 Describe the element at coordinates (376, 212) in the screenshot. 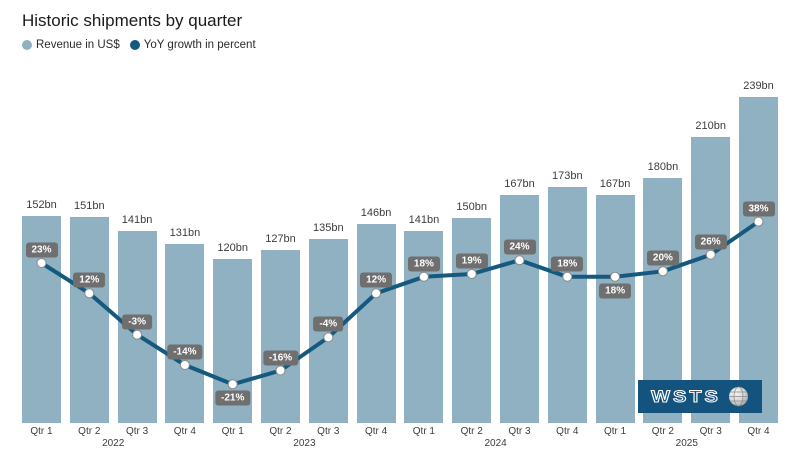

I see `bar-value-label: 146bn` at that location.